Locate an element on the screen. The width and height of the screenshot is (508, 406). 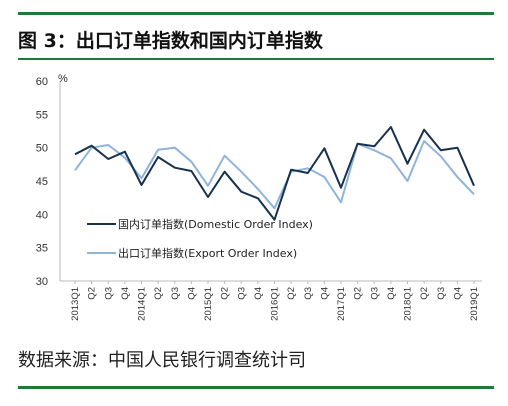
legend-label-export: 出口订单指数(Export Order Index) is located at coordinates (207, 253).